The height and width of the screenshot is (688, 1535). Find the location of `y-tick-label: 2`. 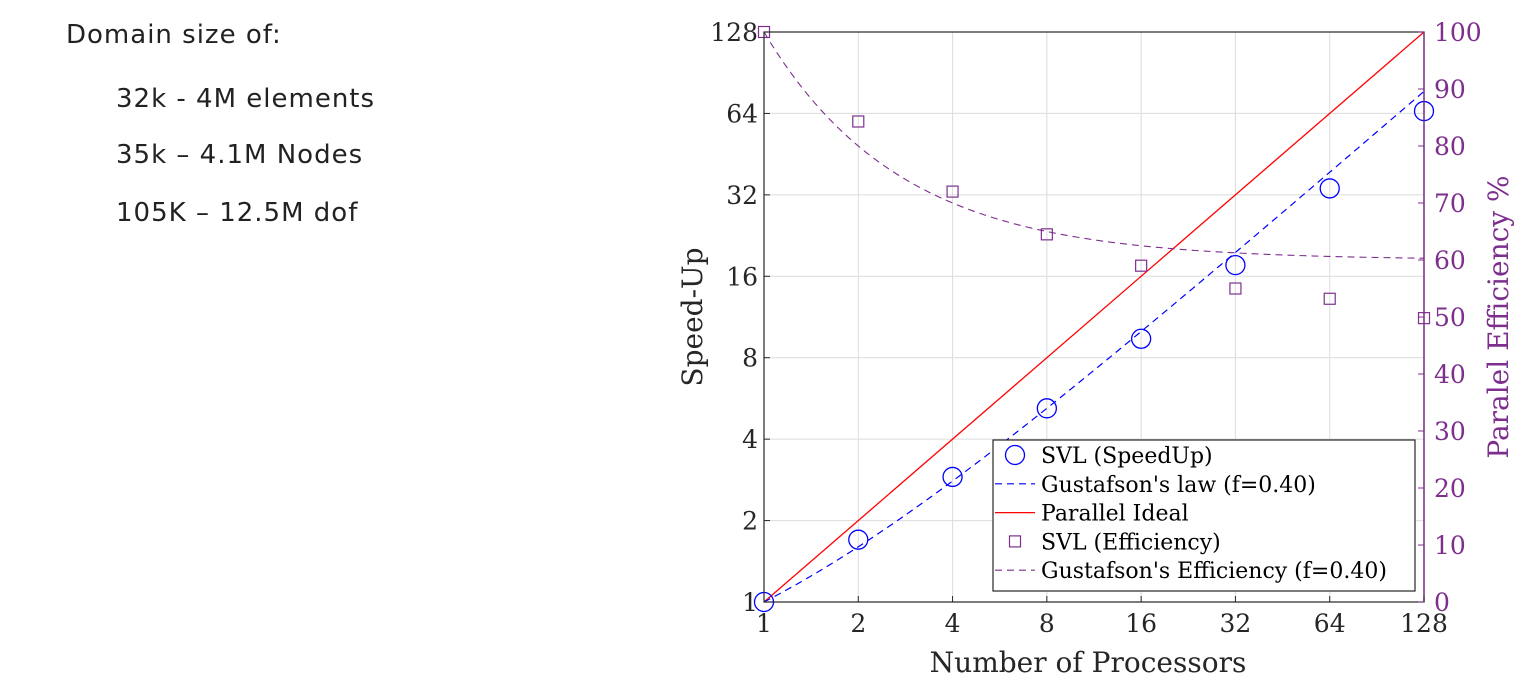

y-tick-label: 2 is located at coordinates (750, 521).